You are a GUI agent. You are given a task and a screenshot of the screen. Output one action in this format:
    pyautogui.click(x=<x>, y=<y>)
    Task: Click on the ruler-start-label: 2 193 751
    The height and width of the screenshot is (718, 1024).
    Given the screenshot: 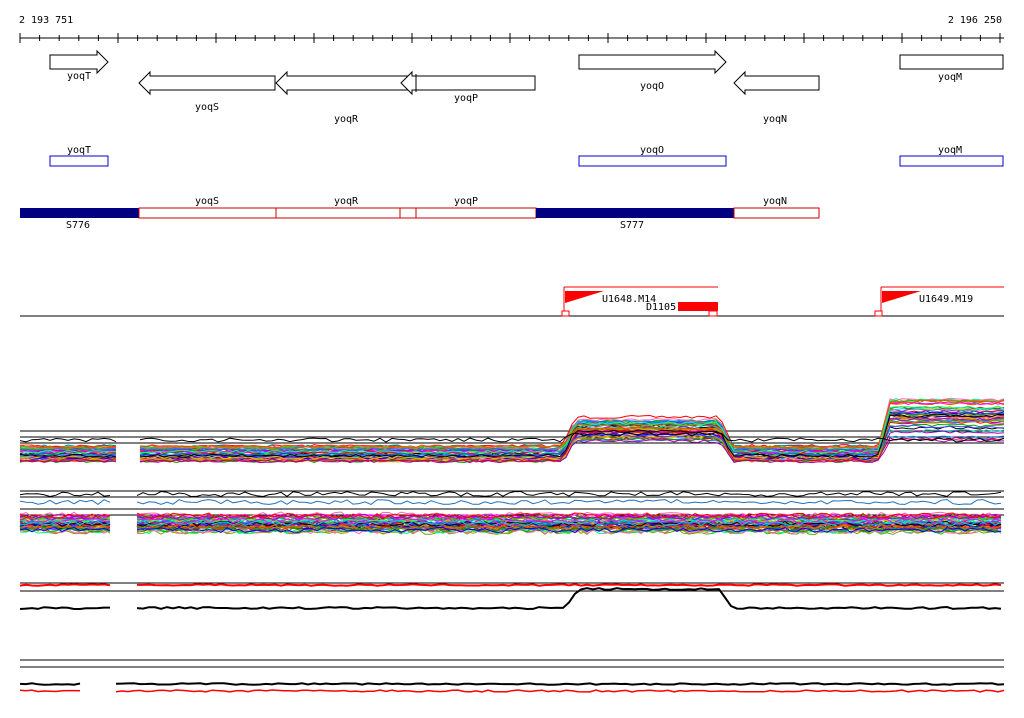 What is the action you would take?
    pyautogui.click(x=46, y=20)
    